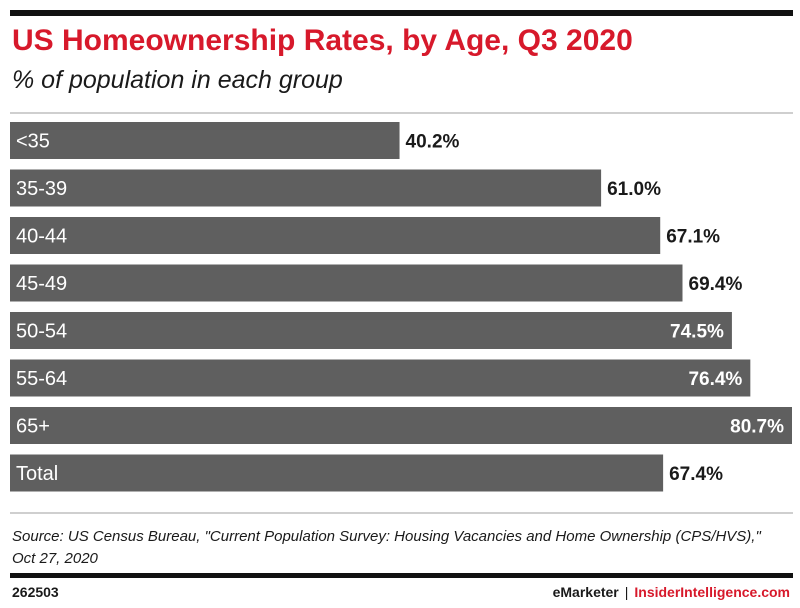 This screenshot has height=608, width=800. Describe the element at coordinates (433, 142) in the screenshot. I see `value-label-0: 40.2%` at that location.